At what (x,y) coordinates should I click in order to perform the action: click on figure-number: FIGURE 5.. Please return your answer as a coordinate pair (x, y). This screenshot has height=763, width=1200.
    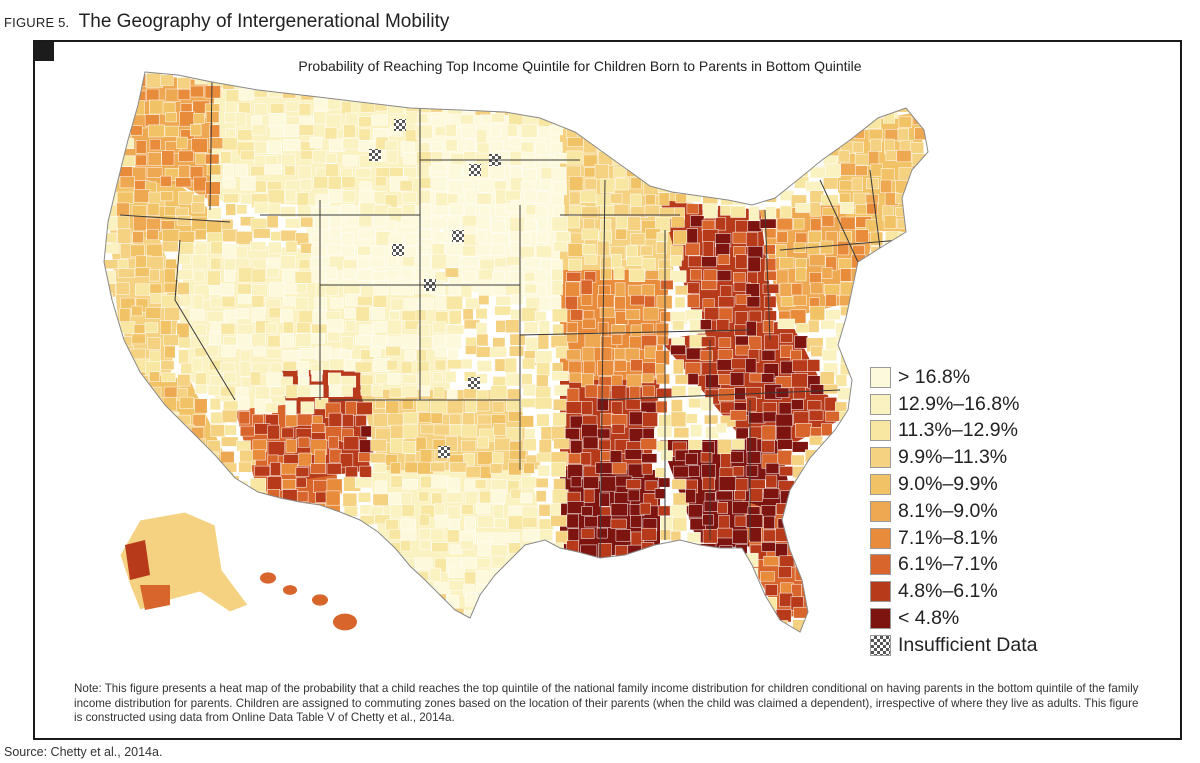
    Looking at the image, I should click on (36, 22).